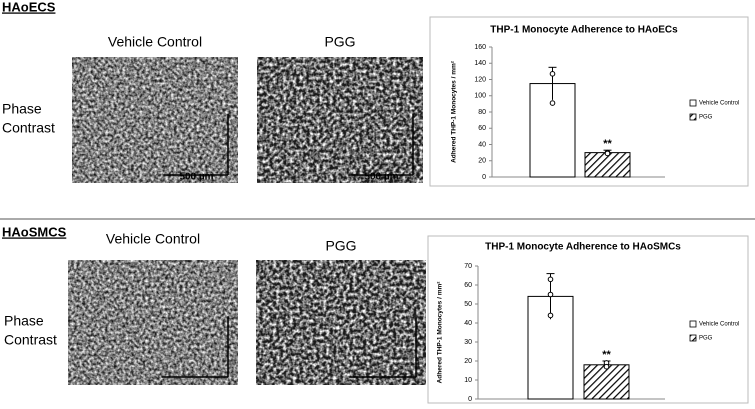 This screenshot has width=755, height=409. I want to click on y-tick-label: 140, so click(480, 63).